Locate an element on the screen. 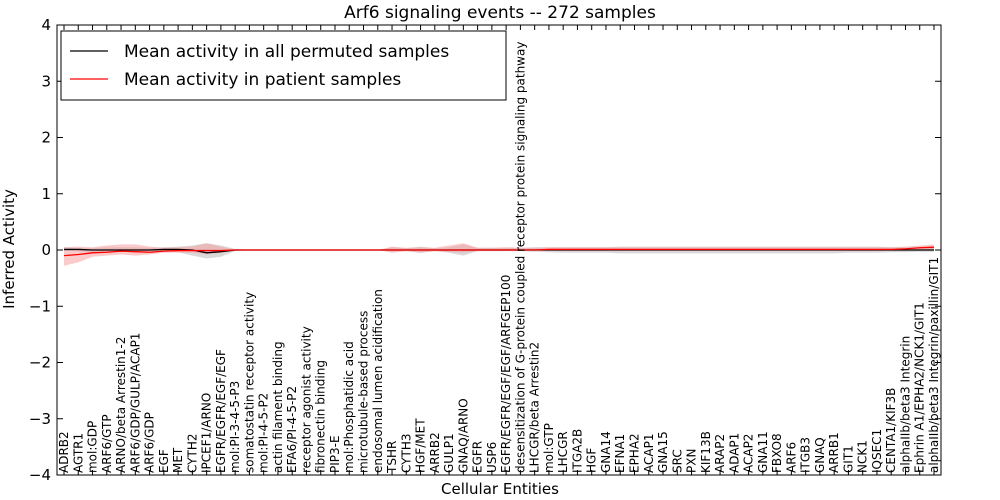 The image size is (1000, 500). x-tick-label: GULP1 is located at coordinates (449, 453).